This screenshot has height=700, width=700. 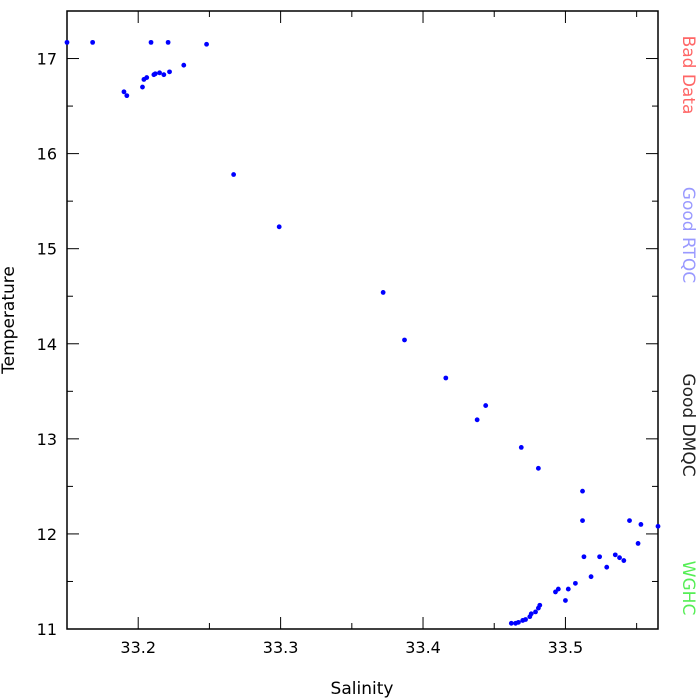 What do you see at coordinates (688, 235) in the screenshot?
I see `legend-label: Good RTQC` at bounding box center [688, 235].